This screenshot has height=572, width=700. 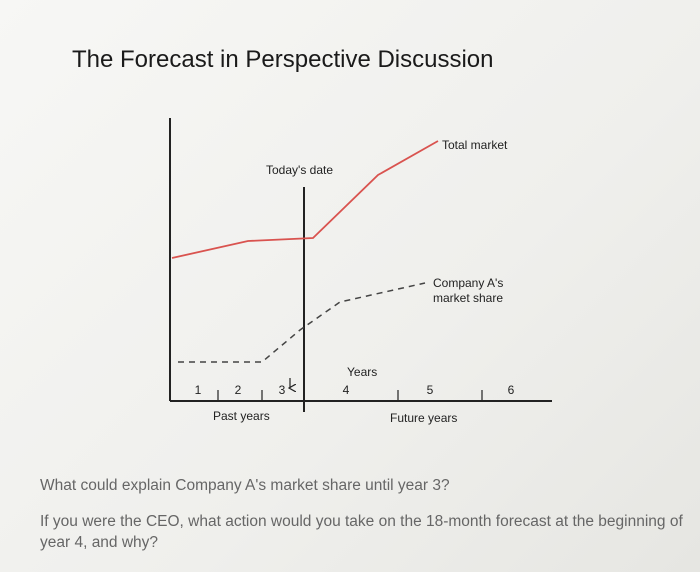 I want to click on year-tick: 2, so click(x=238, y=390).